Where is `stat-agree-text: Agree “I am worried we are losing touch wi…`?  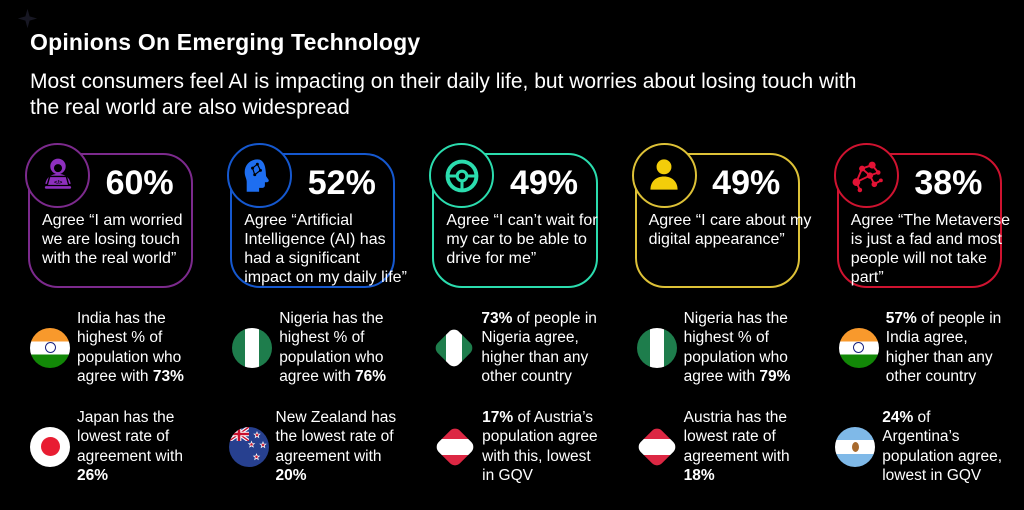 stat-agree-text: Agree “I am worried we are losing touch wi… is located at coordinates (112, 239).